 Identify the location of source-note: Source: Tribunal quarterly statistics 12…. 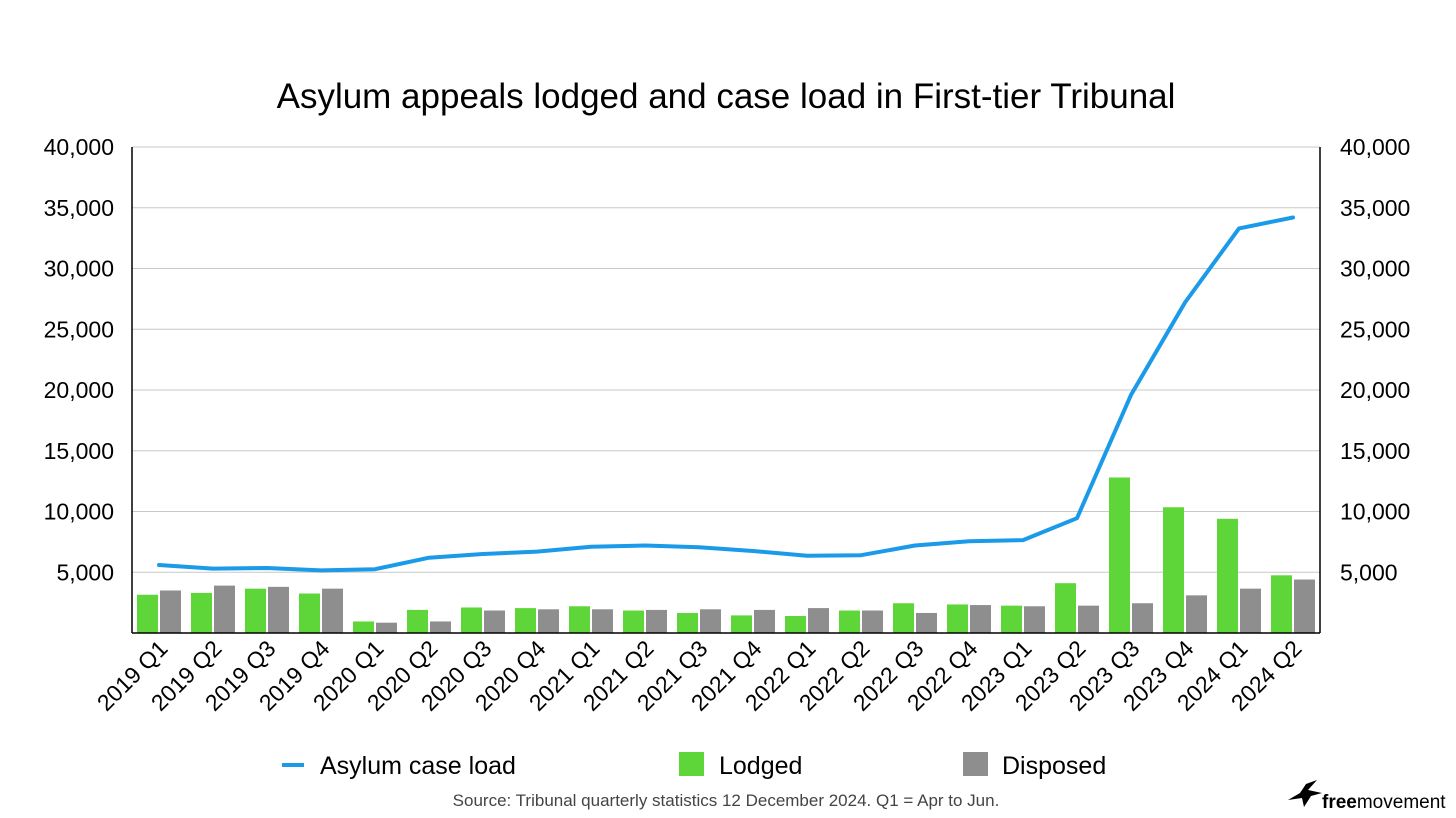
(726, 800).